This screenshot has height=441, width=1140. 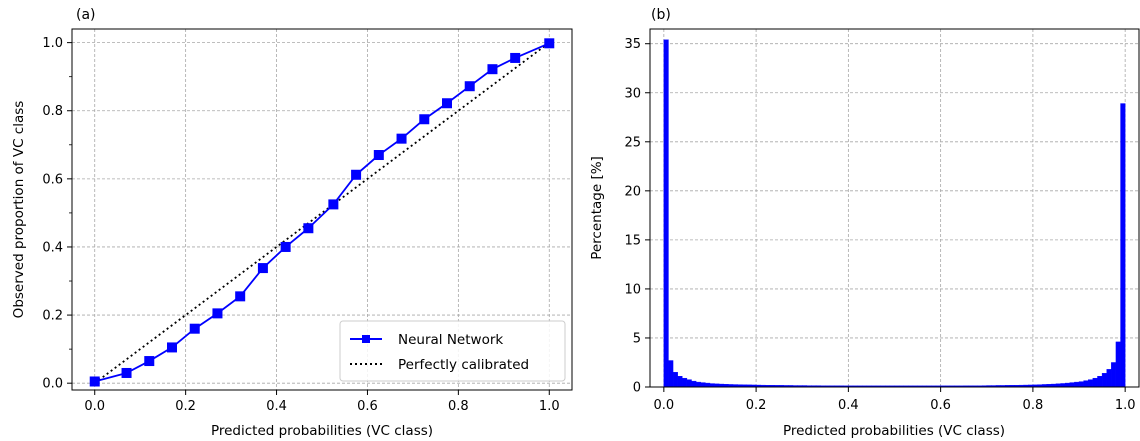 I want to click on histogram-y-tick-label: 30, so click(x=632, y=93).